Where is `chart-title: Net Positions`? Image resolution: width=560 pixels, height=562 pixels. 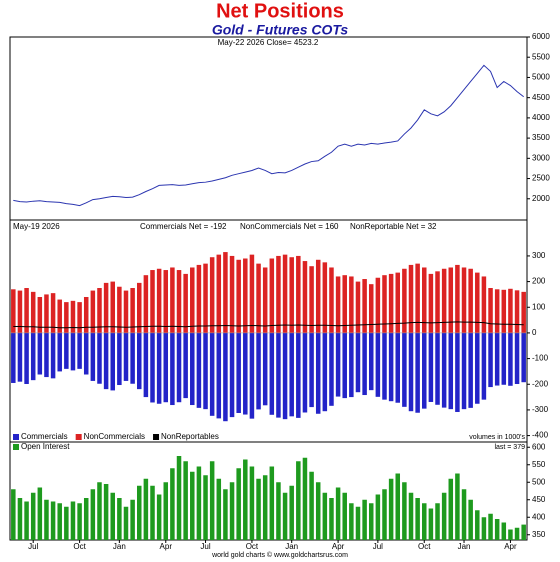 chart-title: Net Positions is located at coordinates (280, 11).